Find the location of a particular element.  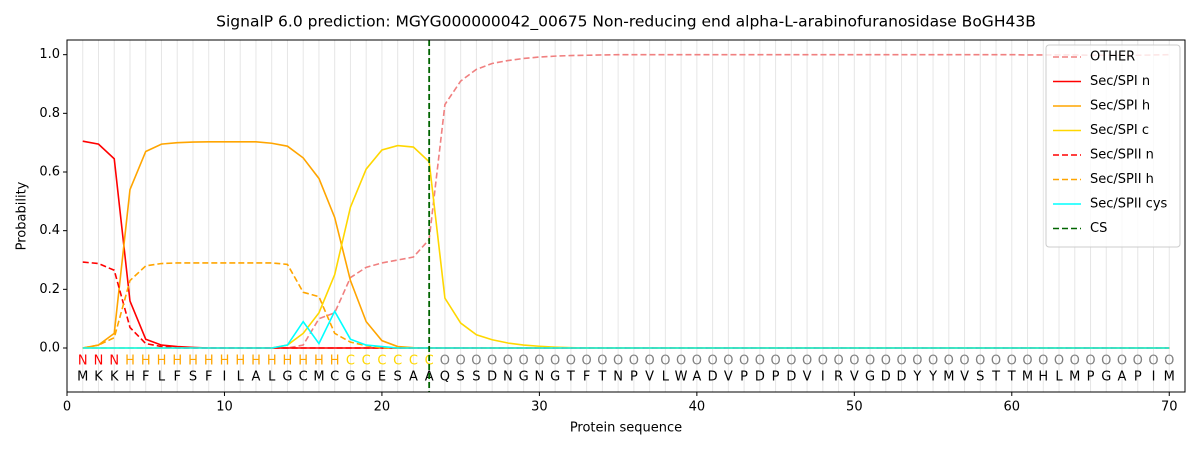

legend-box is located at coordinates (1113, 146).